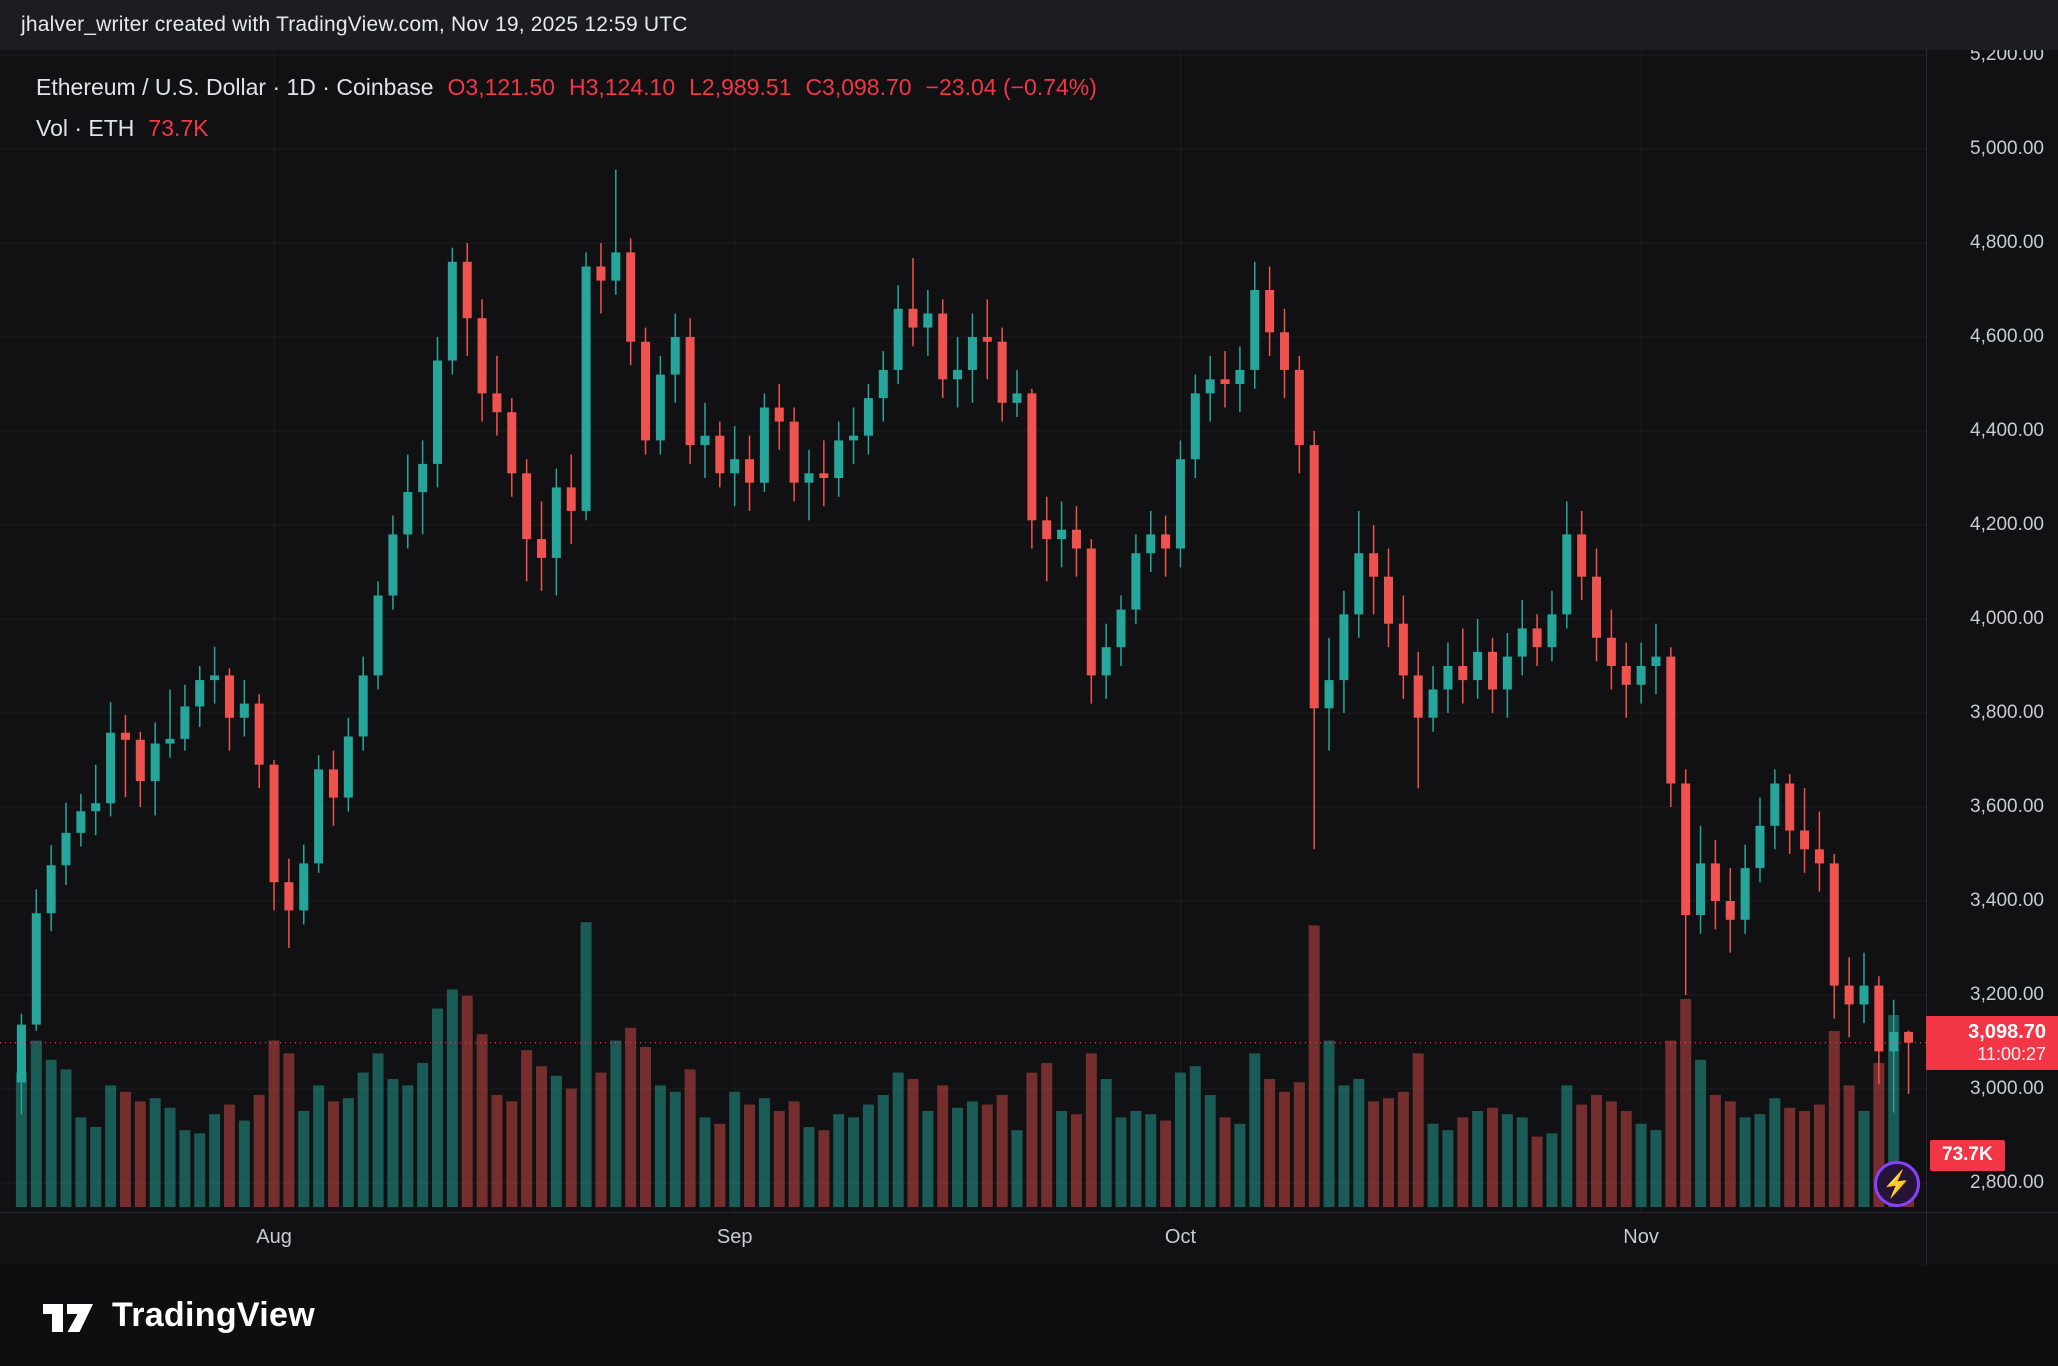 The width and height of the screenshot is (2058, 1366). I want to click on tradingview-logo: TradingView, so click(177, 1316).